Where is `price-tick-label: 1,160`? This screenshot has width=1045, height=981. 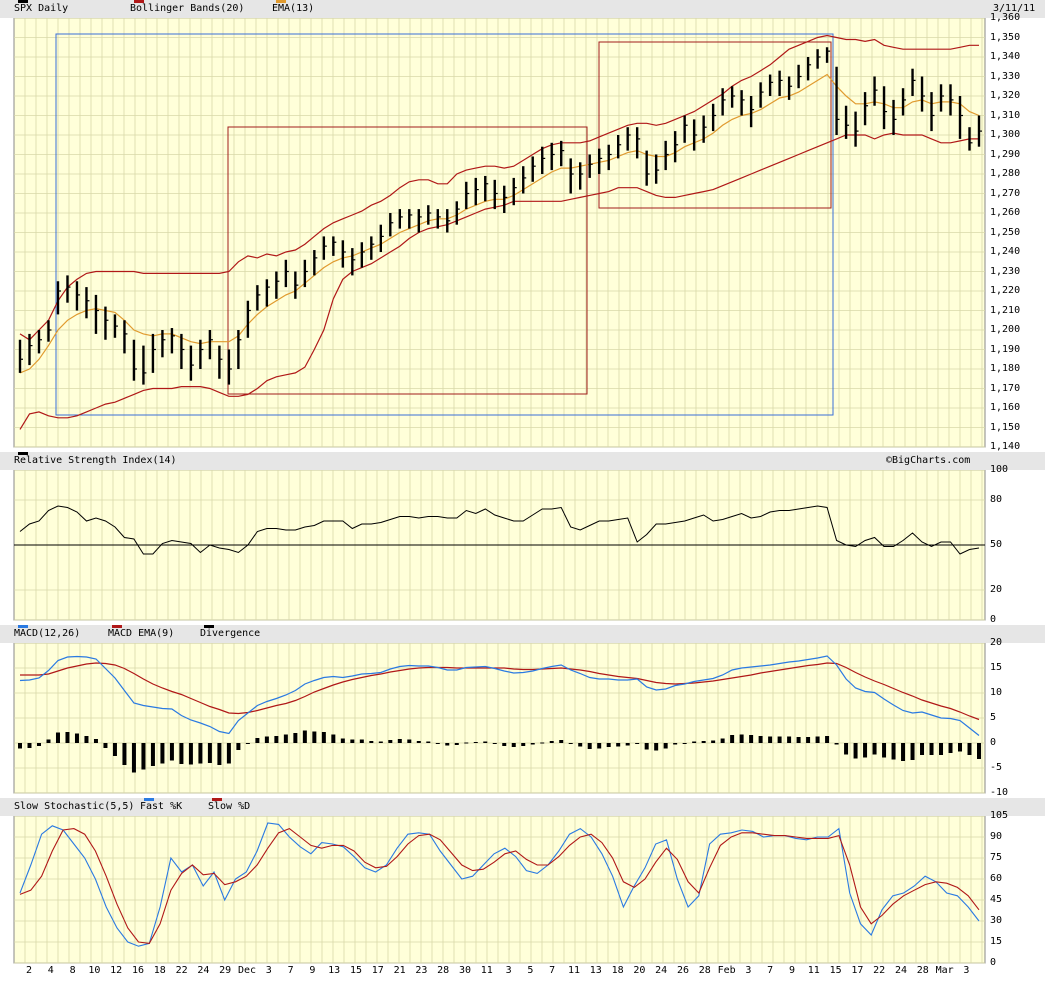
price-tick-label: 1,160 is located at coordinates (1005, 407).